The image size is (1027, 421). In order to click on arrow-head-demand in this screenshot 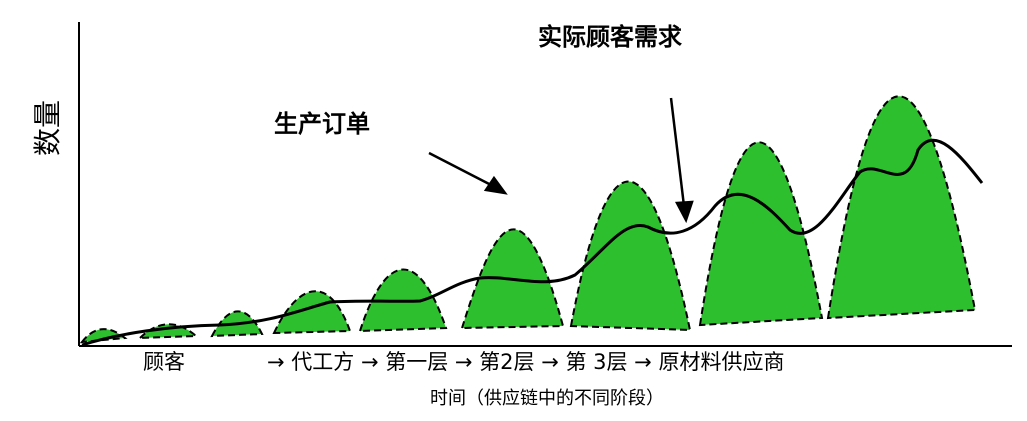, I will do `click(684, 212)`.